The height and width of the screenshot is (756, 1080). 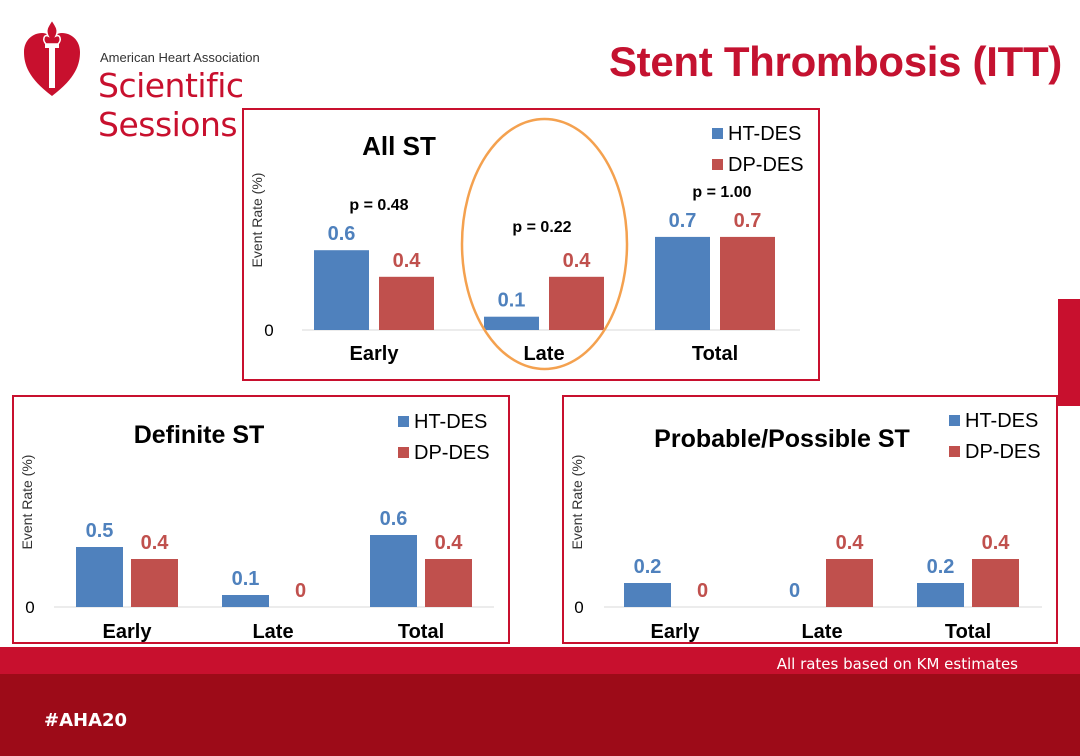 What do you see at coordinates (452, 453) in the screenshot?
I see `chart-definite-legend-label-dp: DP-DES` at bounding box center [452, 453].